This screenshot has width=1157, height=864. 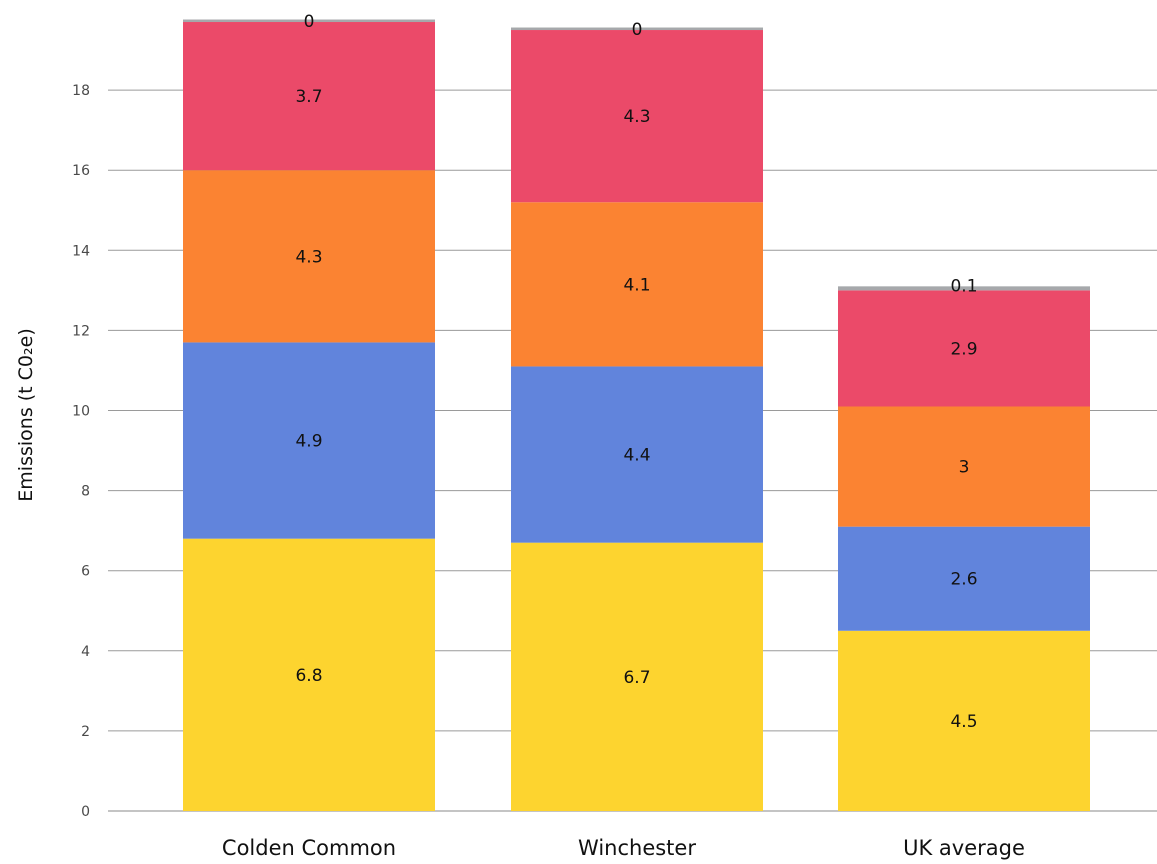 I want to click on x-category-label: Colden Common, so click(x=309, y=848).